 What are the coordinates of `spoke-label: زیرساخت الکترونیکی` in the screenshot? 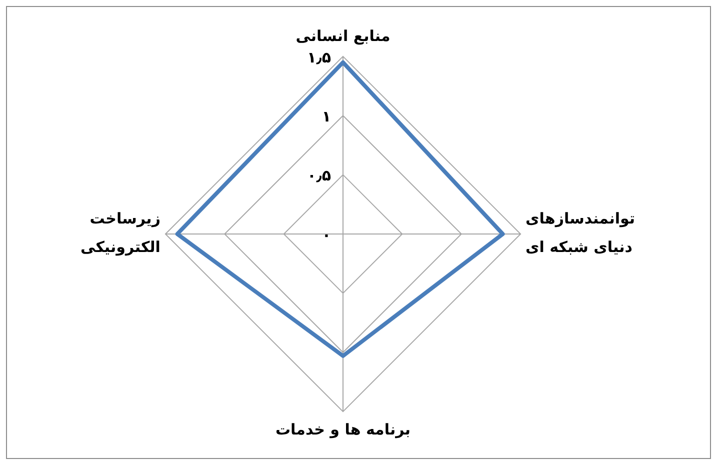 It's located at (120, 233).